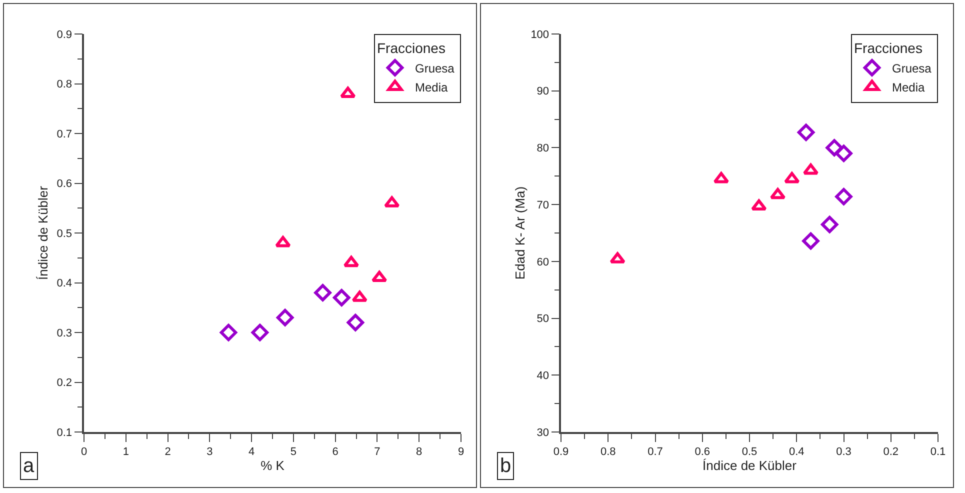 Image resolution: width=965 pixels, height=493 pixels. Describe the element at coordinates (84, 452) in the screenshot. I see `x-tick-label: 0` at that location.